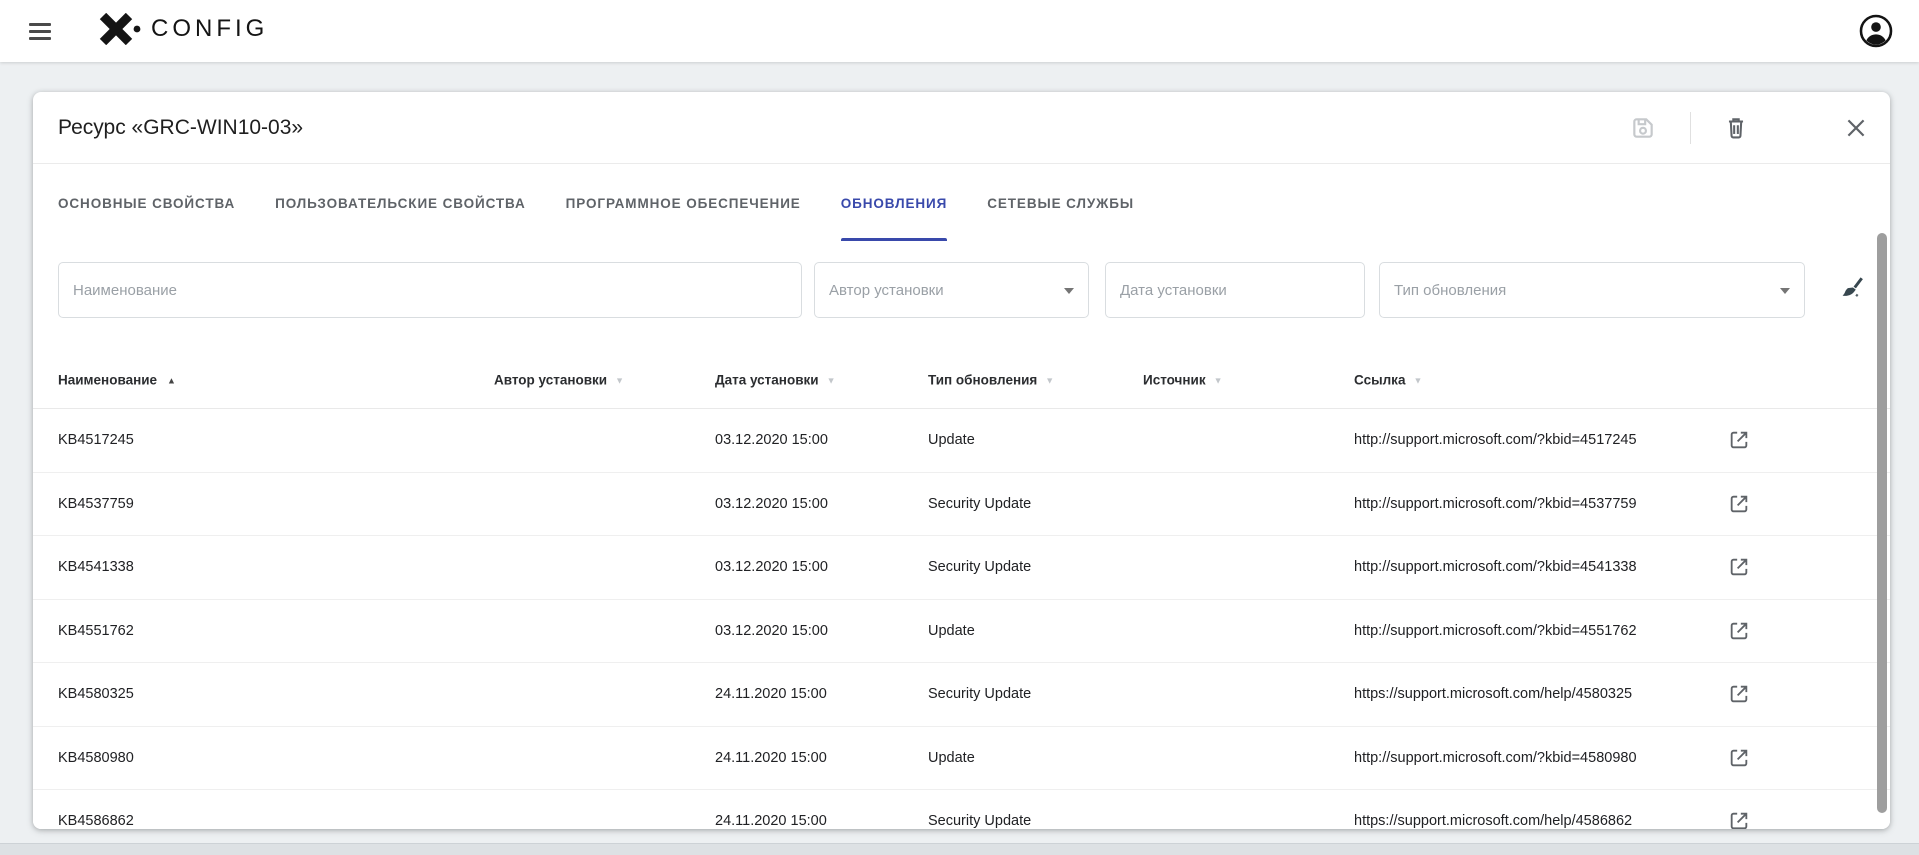  Describe the element at coordinates (96, 694) in the screenshot. I see `cell-name: KB4580325` at that location.